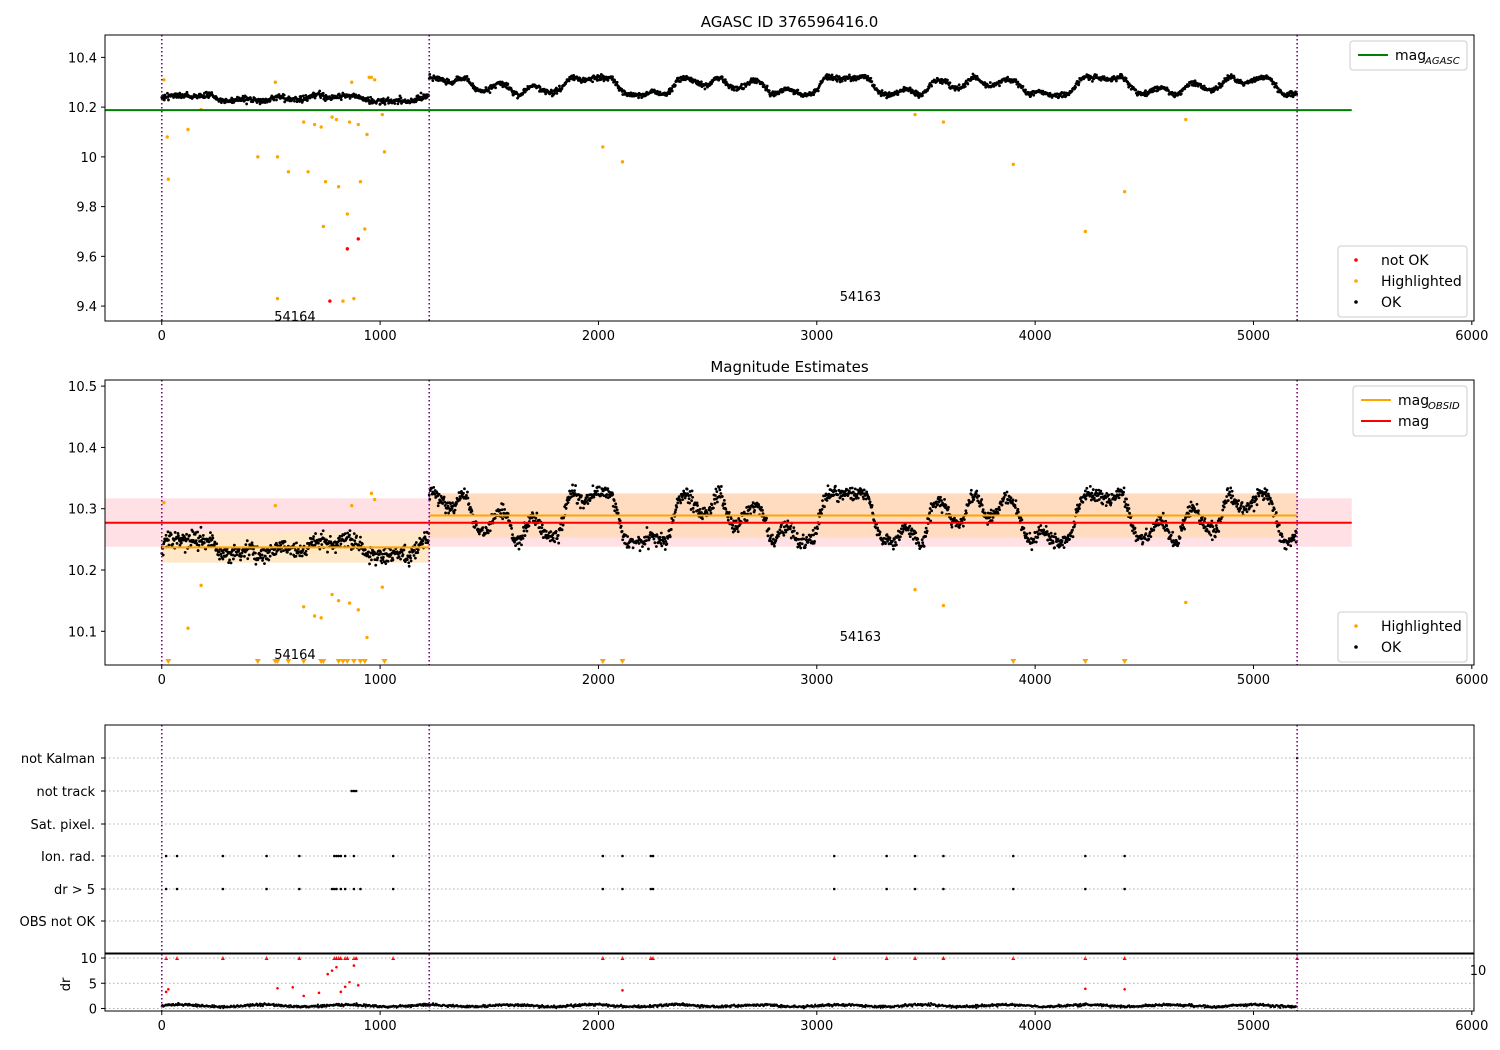 Image resolution: width=1500 pixels, height=1050 pixels. I want to click on legend-swatch, so click(1356, 302).